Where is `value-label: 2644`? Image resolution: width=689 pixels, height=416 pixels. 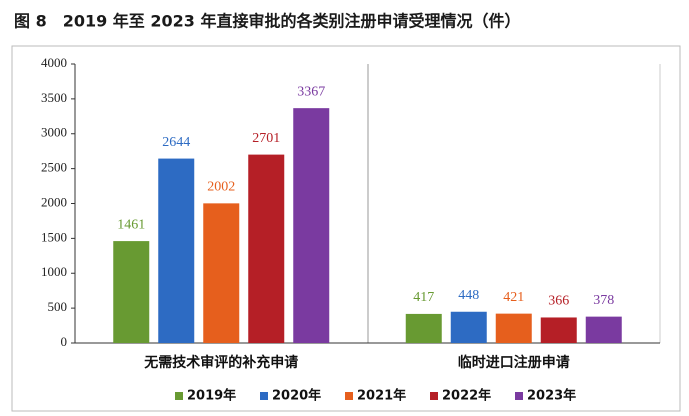 value-label: 2644 is located at coordinates (176, 142).